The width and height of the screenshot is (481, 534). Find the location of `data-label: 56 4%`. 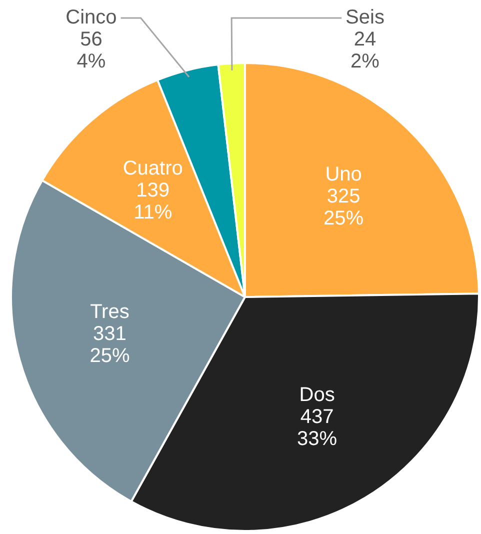

data-label: 56 4% is located at coordinates (91, 50).